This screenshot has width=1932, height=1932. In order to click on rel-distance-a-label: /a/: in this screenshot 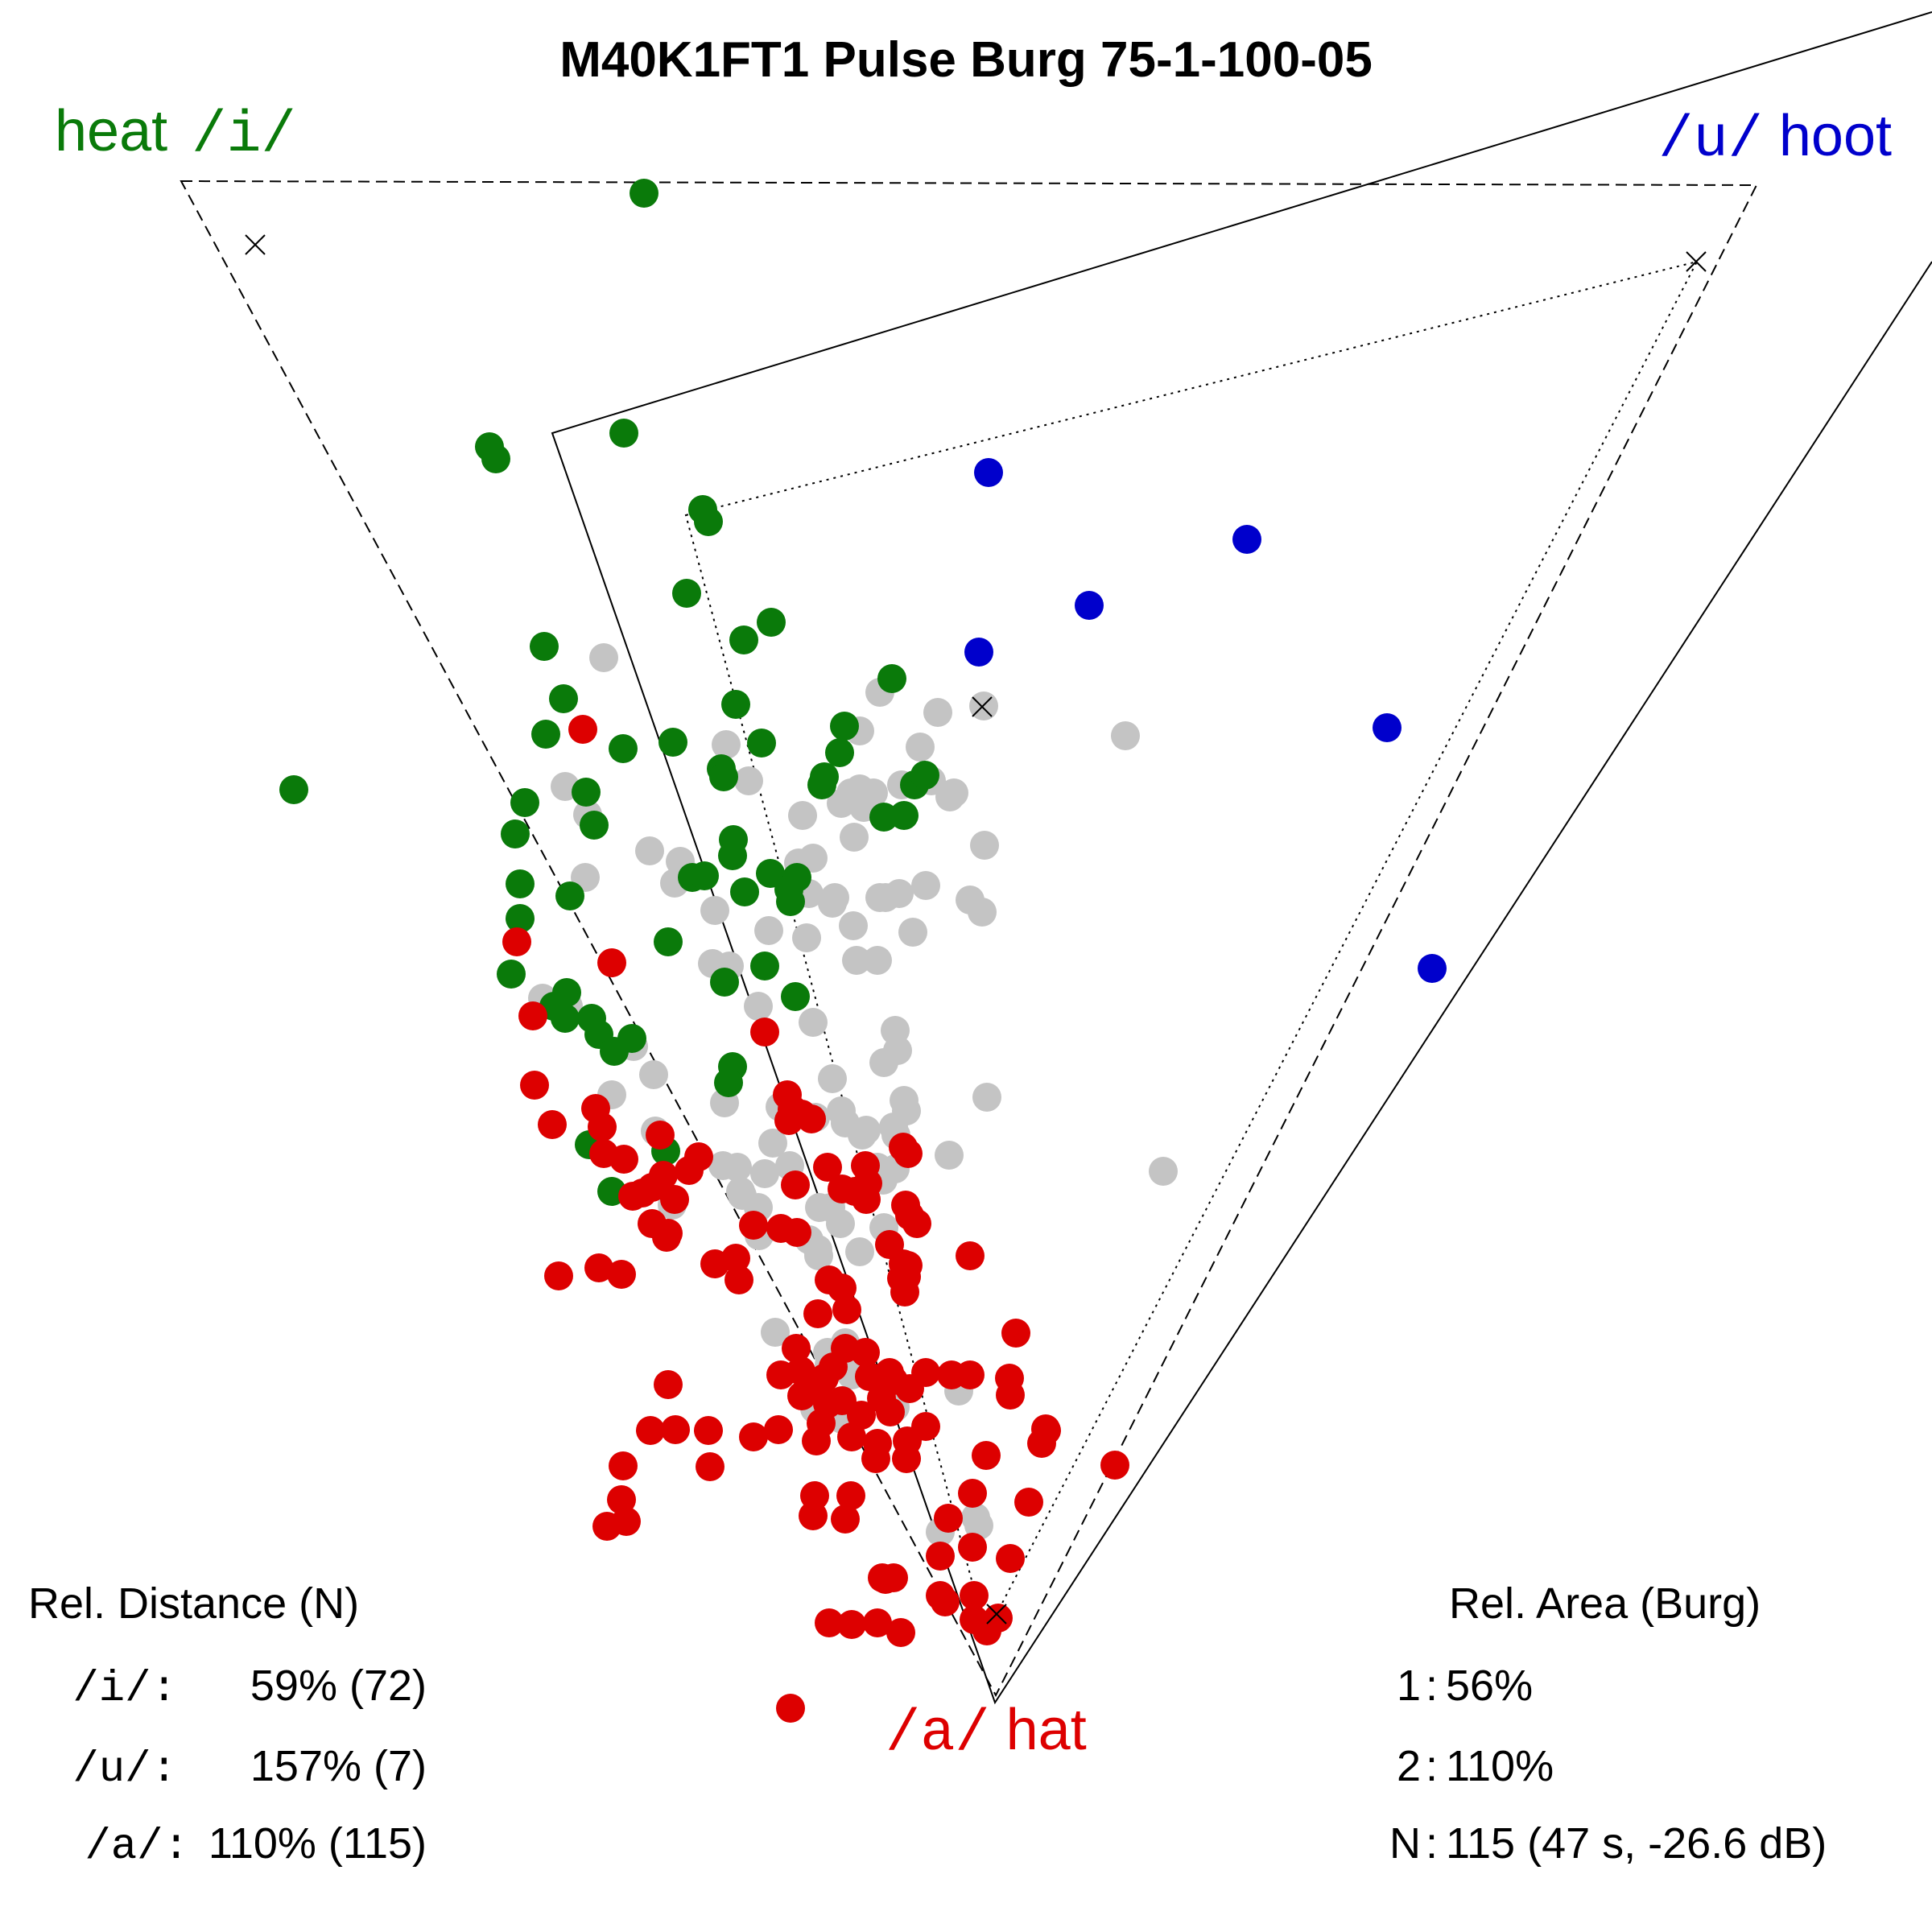, I will do `click(137, 1848)`.